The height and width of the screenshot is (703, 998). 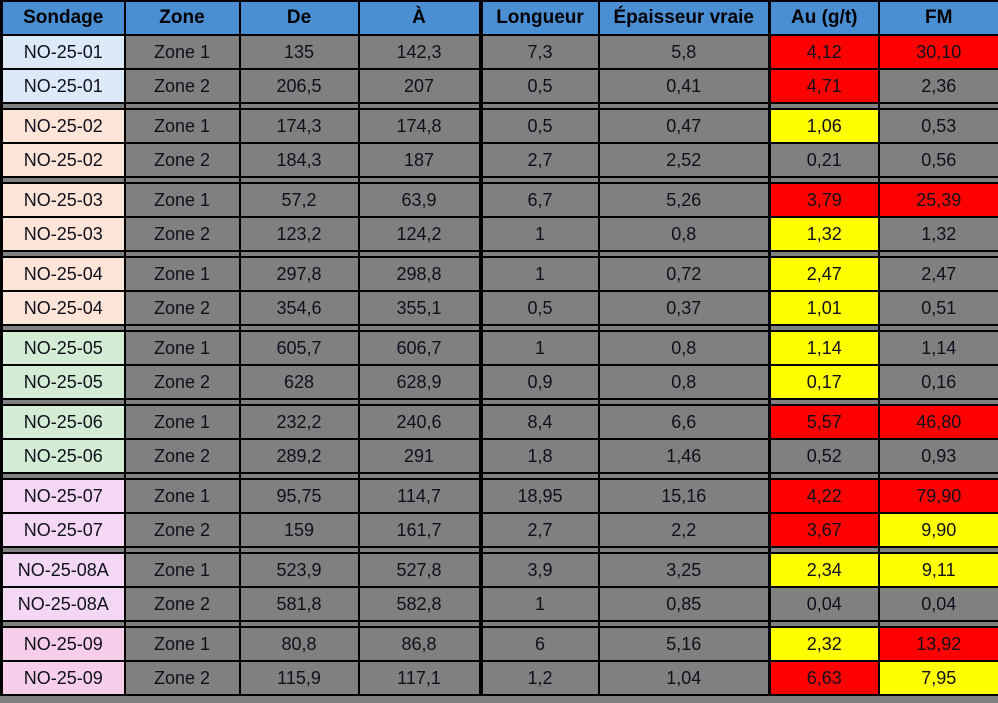 What do you see at coordinates (420, 52) in the screenshot?
I see `cell-a: 142,3` at bounding box center [420, 52].